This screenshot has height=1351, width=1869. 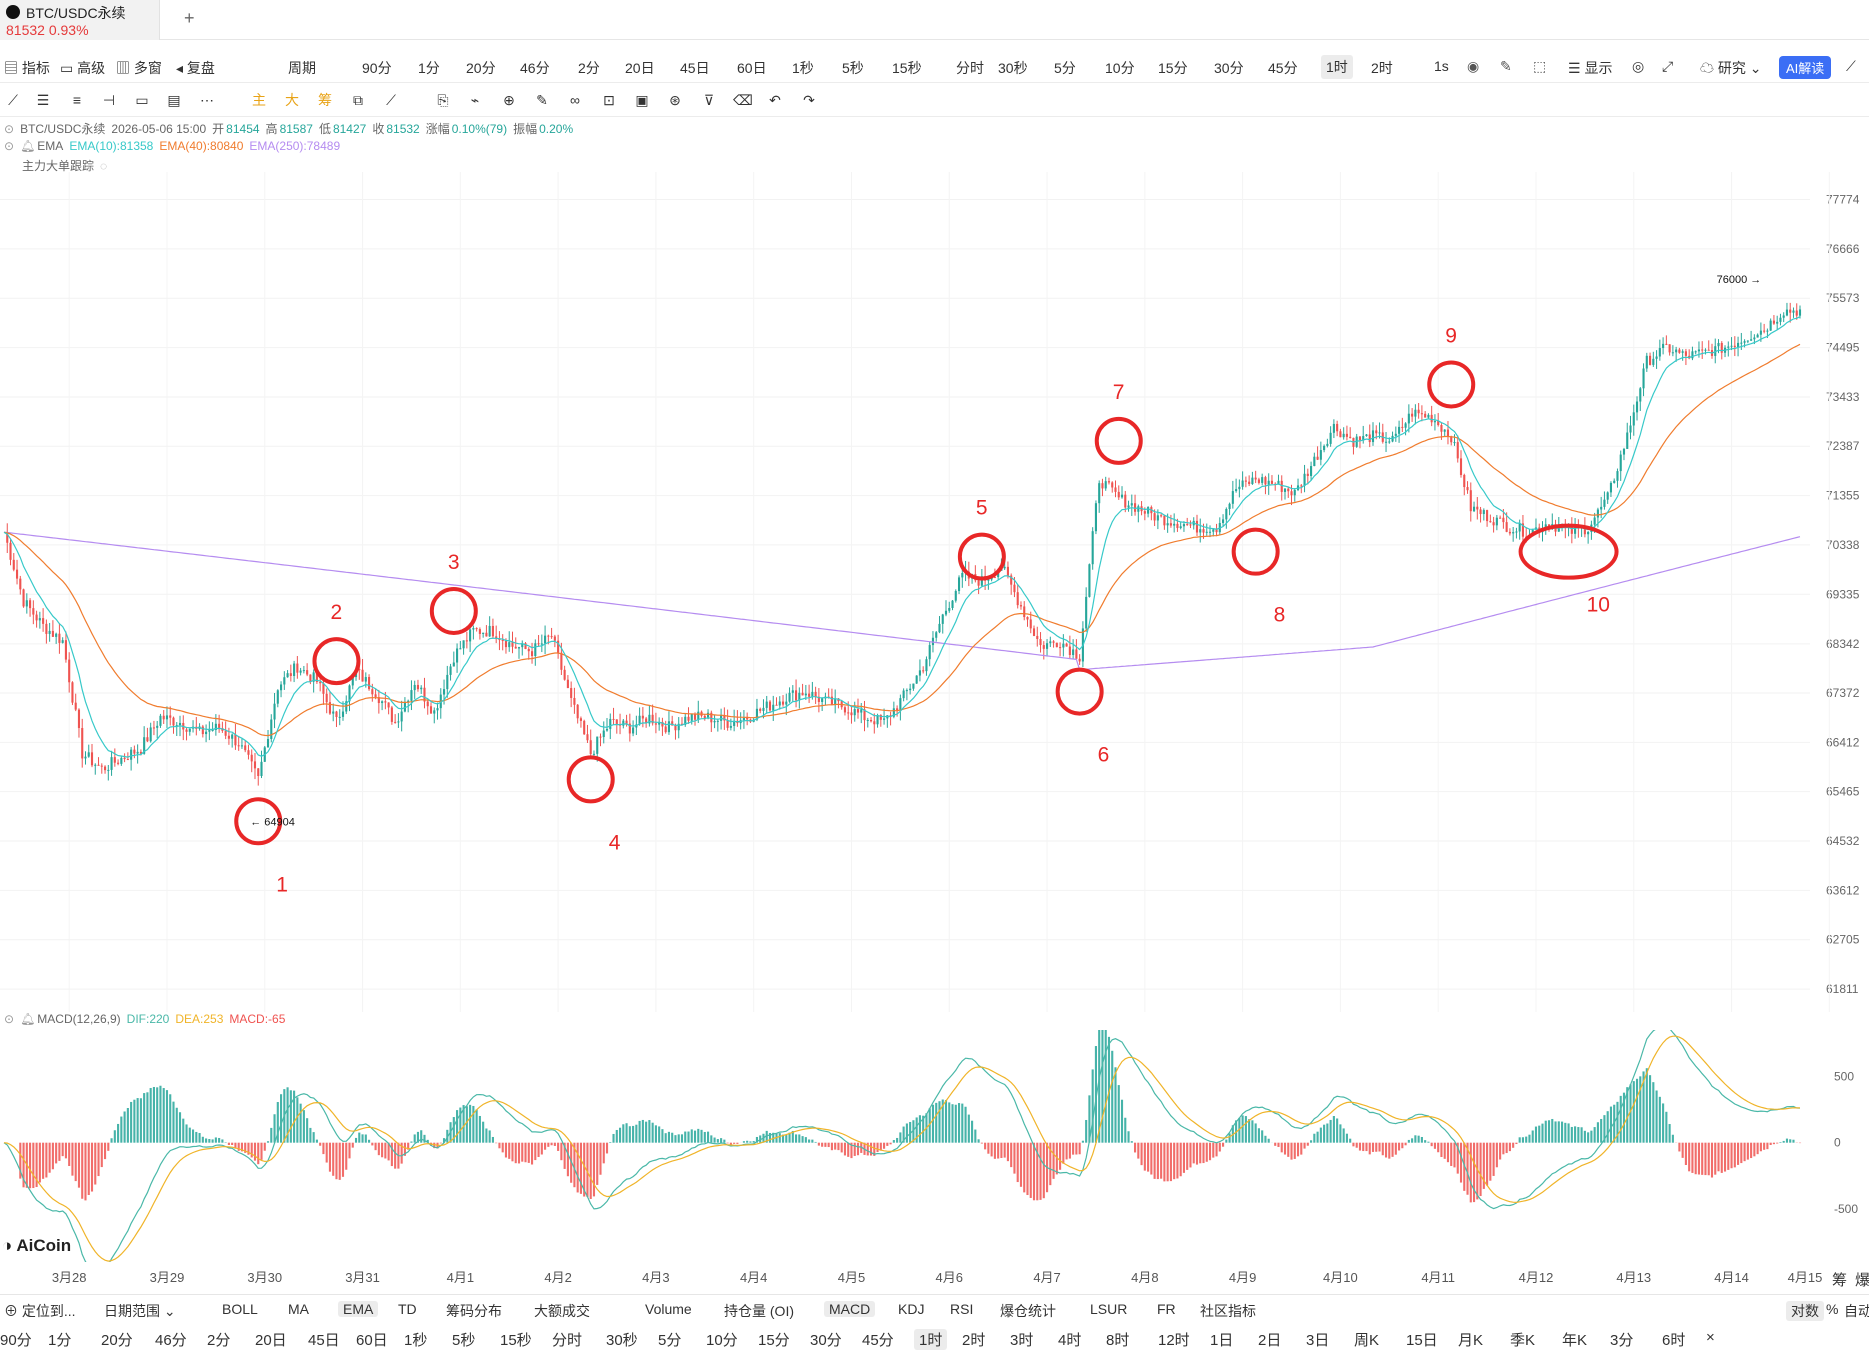 What do you see at coordinates (907, 68) in the screenshot?
I see `period-10: 15秒` at bounding box center [907, 68].